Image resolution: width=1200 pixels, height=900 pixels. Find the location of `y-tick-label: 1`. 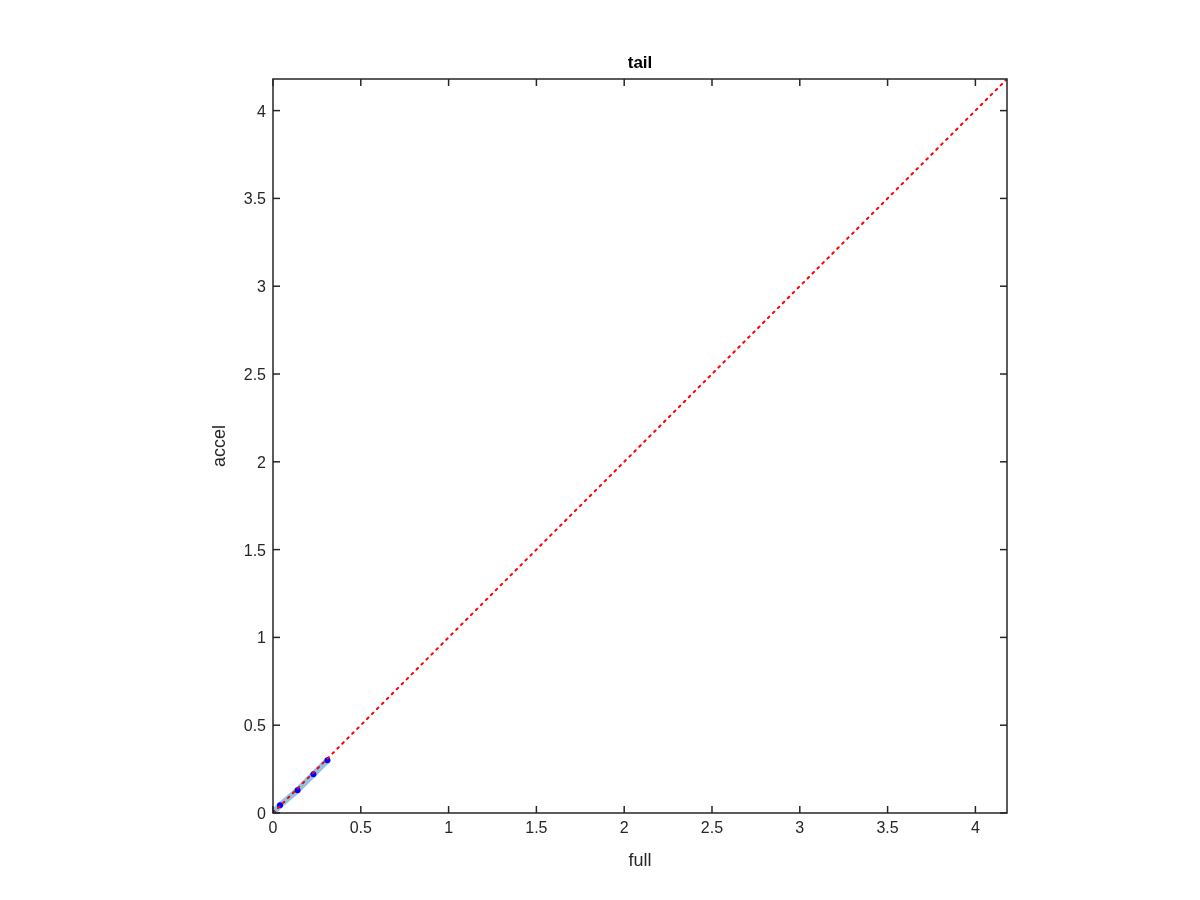

y-tick-label: 1 is located at coordinates (262, 638).